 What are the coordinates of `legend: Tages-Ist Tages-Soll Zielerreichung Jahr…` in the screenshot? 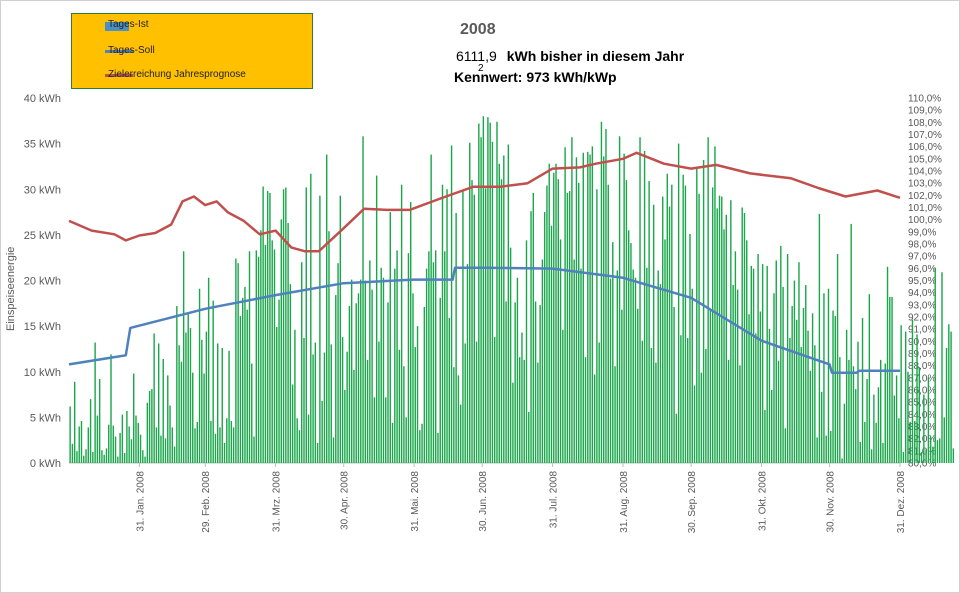 It's located at (192, 51).